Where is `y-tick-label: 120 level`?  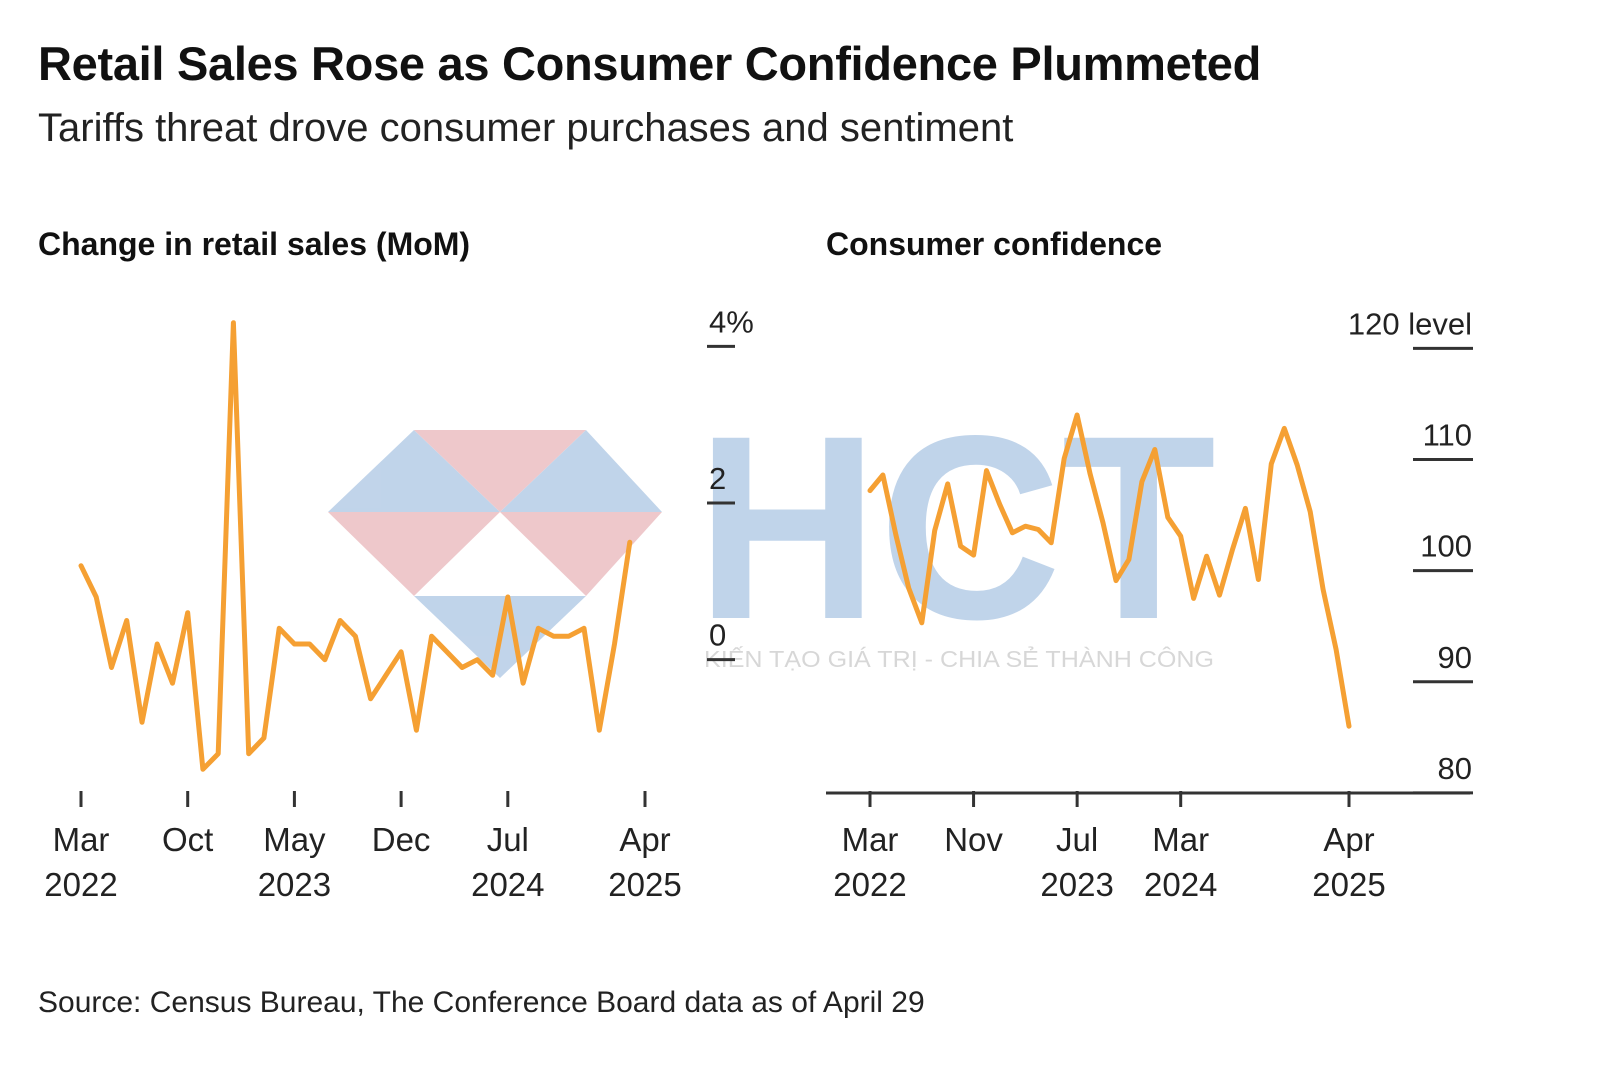 y-tick-label: 120 level is located at coordinates (1410, 323).